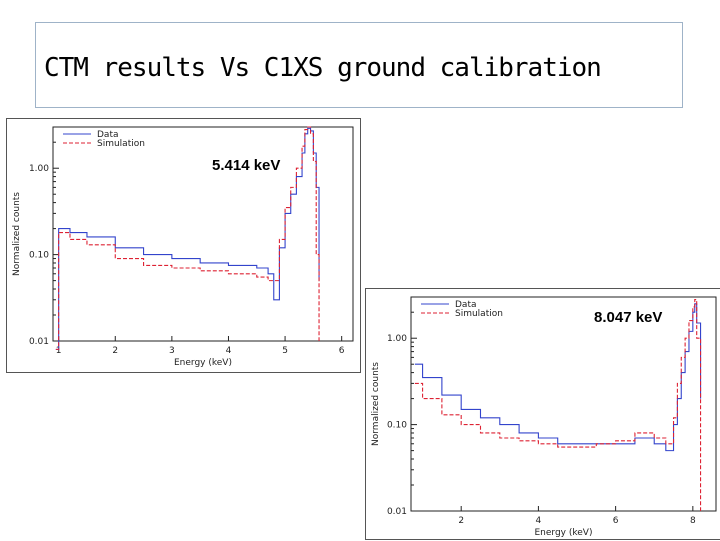 The image size is (720, 541). Describe the element at coordinates (693, 521) in the screenshot. I see `x-tick-label: 8` at that location.